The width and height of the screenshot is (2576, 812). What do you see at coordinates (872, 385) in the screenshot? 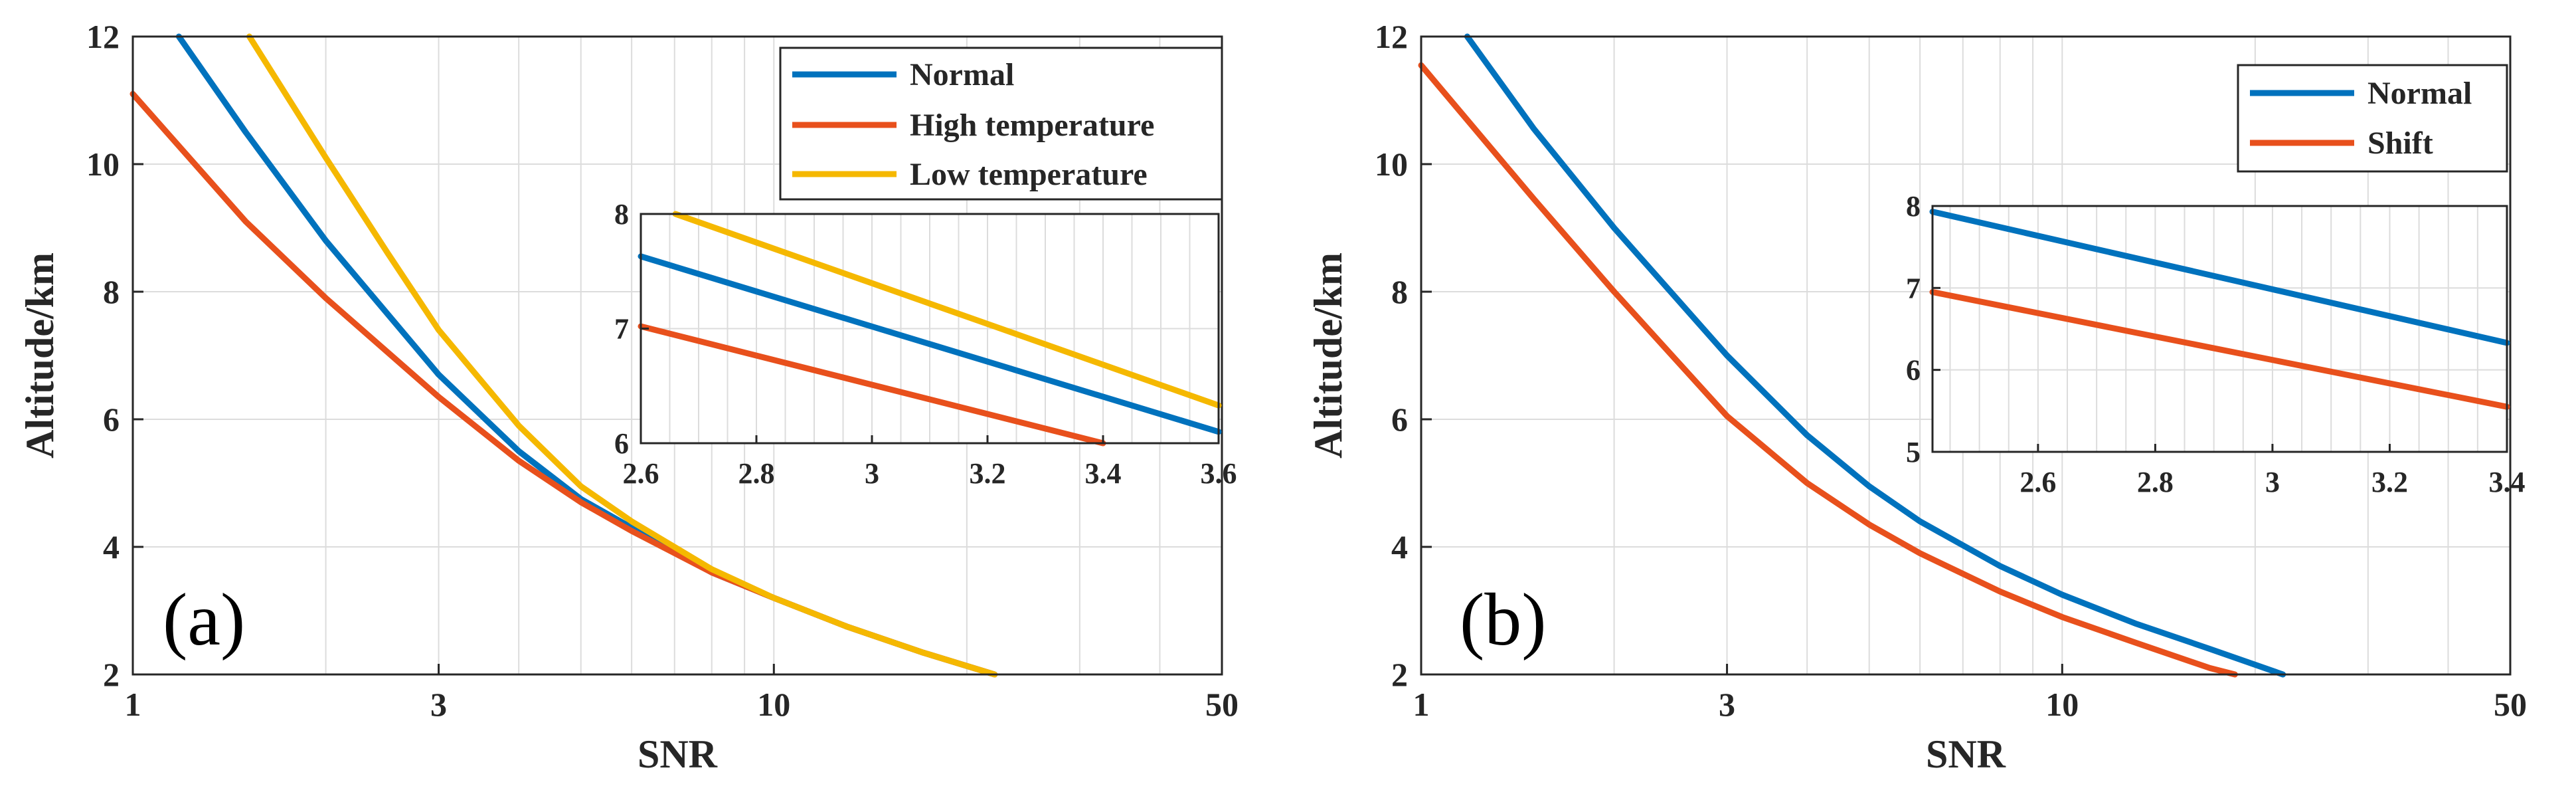
I see `inset-series-line-high-temperature` at bounding box center [872, 385].